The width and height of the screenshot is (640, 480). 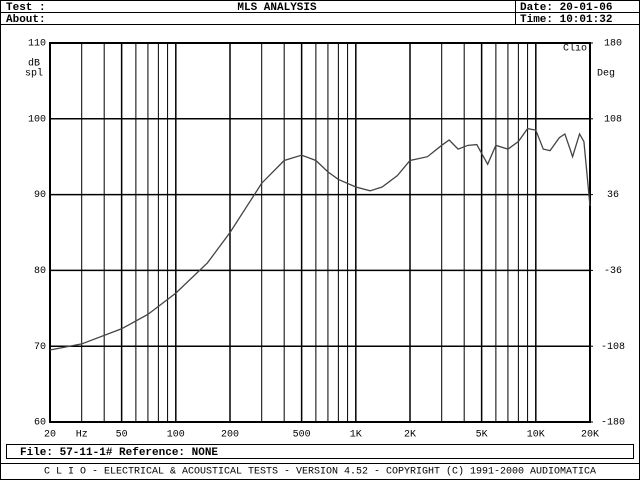 What do you see at coordinates (613, 44) in the screenshot?
I see `y2-tick-label: 180` at bounding box center [613, 44].